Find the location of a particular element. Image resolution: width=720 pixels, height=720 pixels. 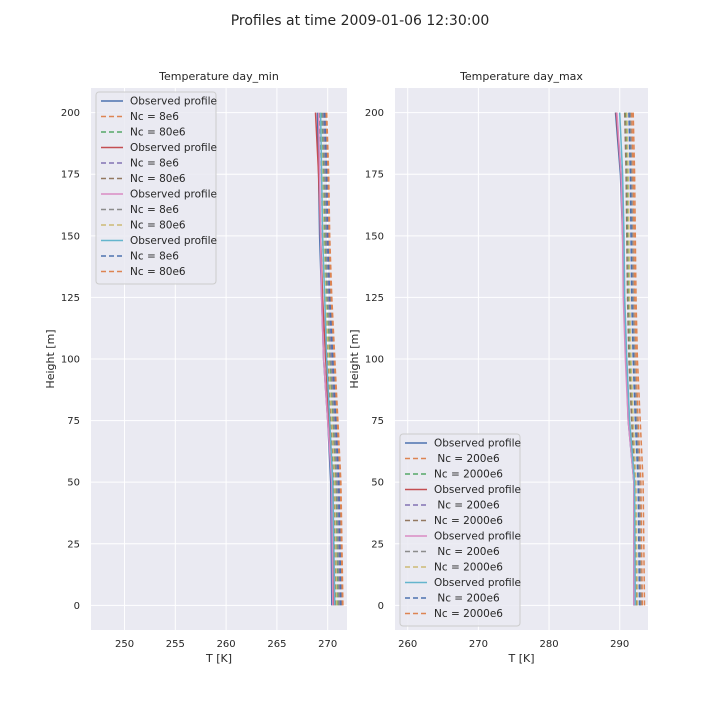

panel-title: Temperature day_max is located at coordinates (521, 76).